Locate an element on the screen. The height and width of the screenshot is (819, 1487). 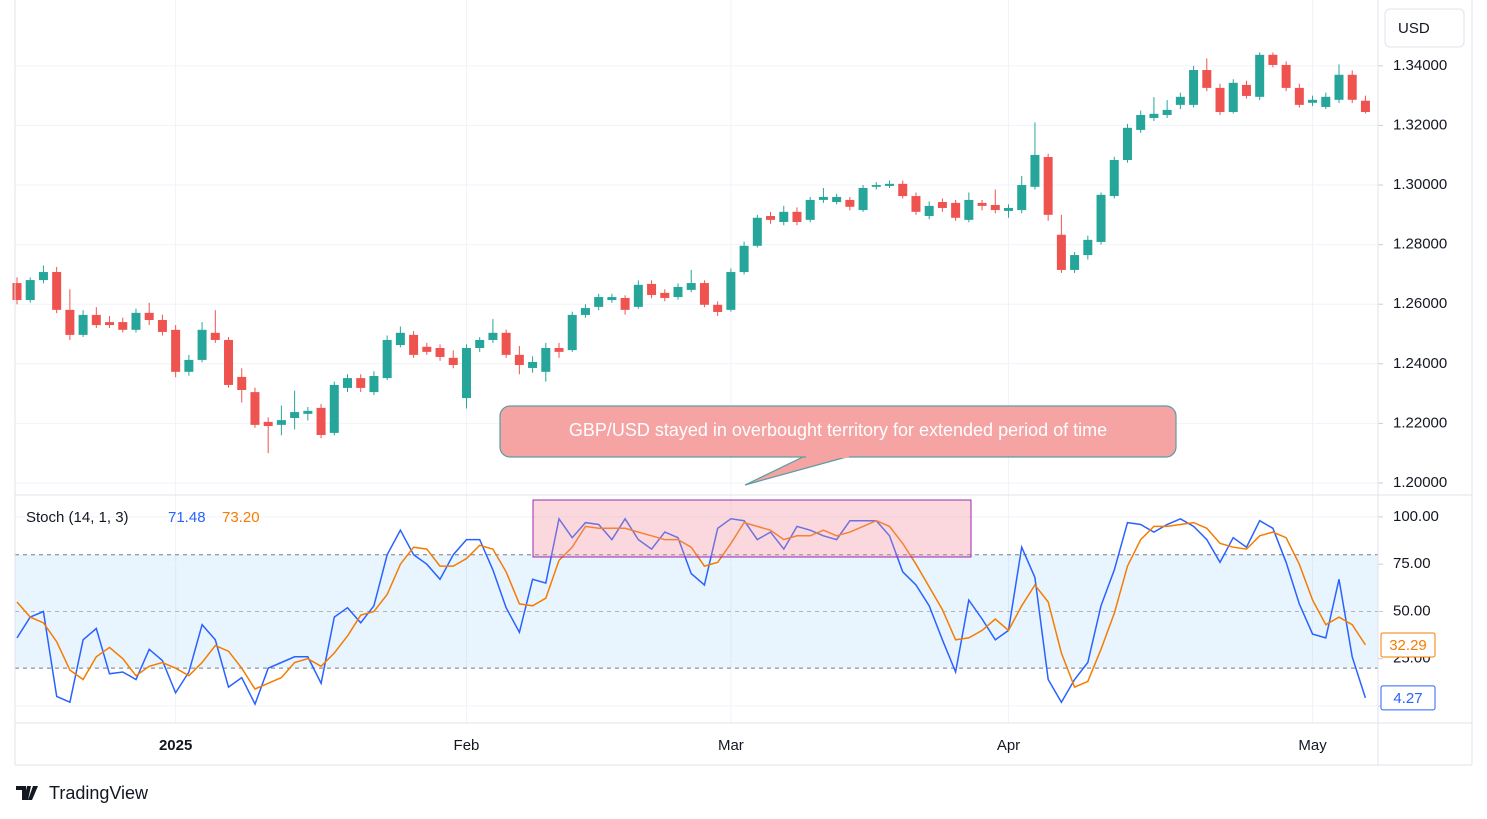
x-tick-label: 2025 is located at coordinates (175, 745).